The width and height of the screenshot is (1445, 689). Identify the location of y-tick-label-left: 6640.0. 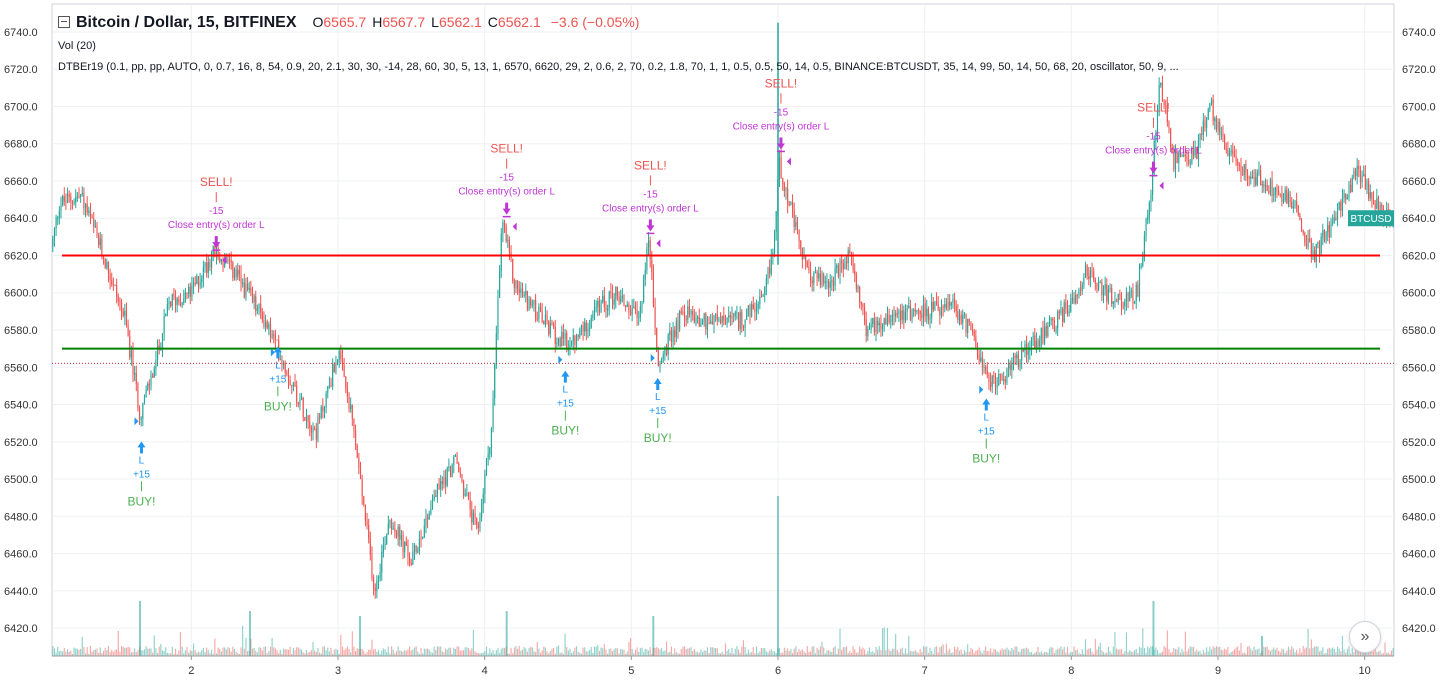
(21, 219).